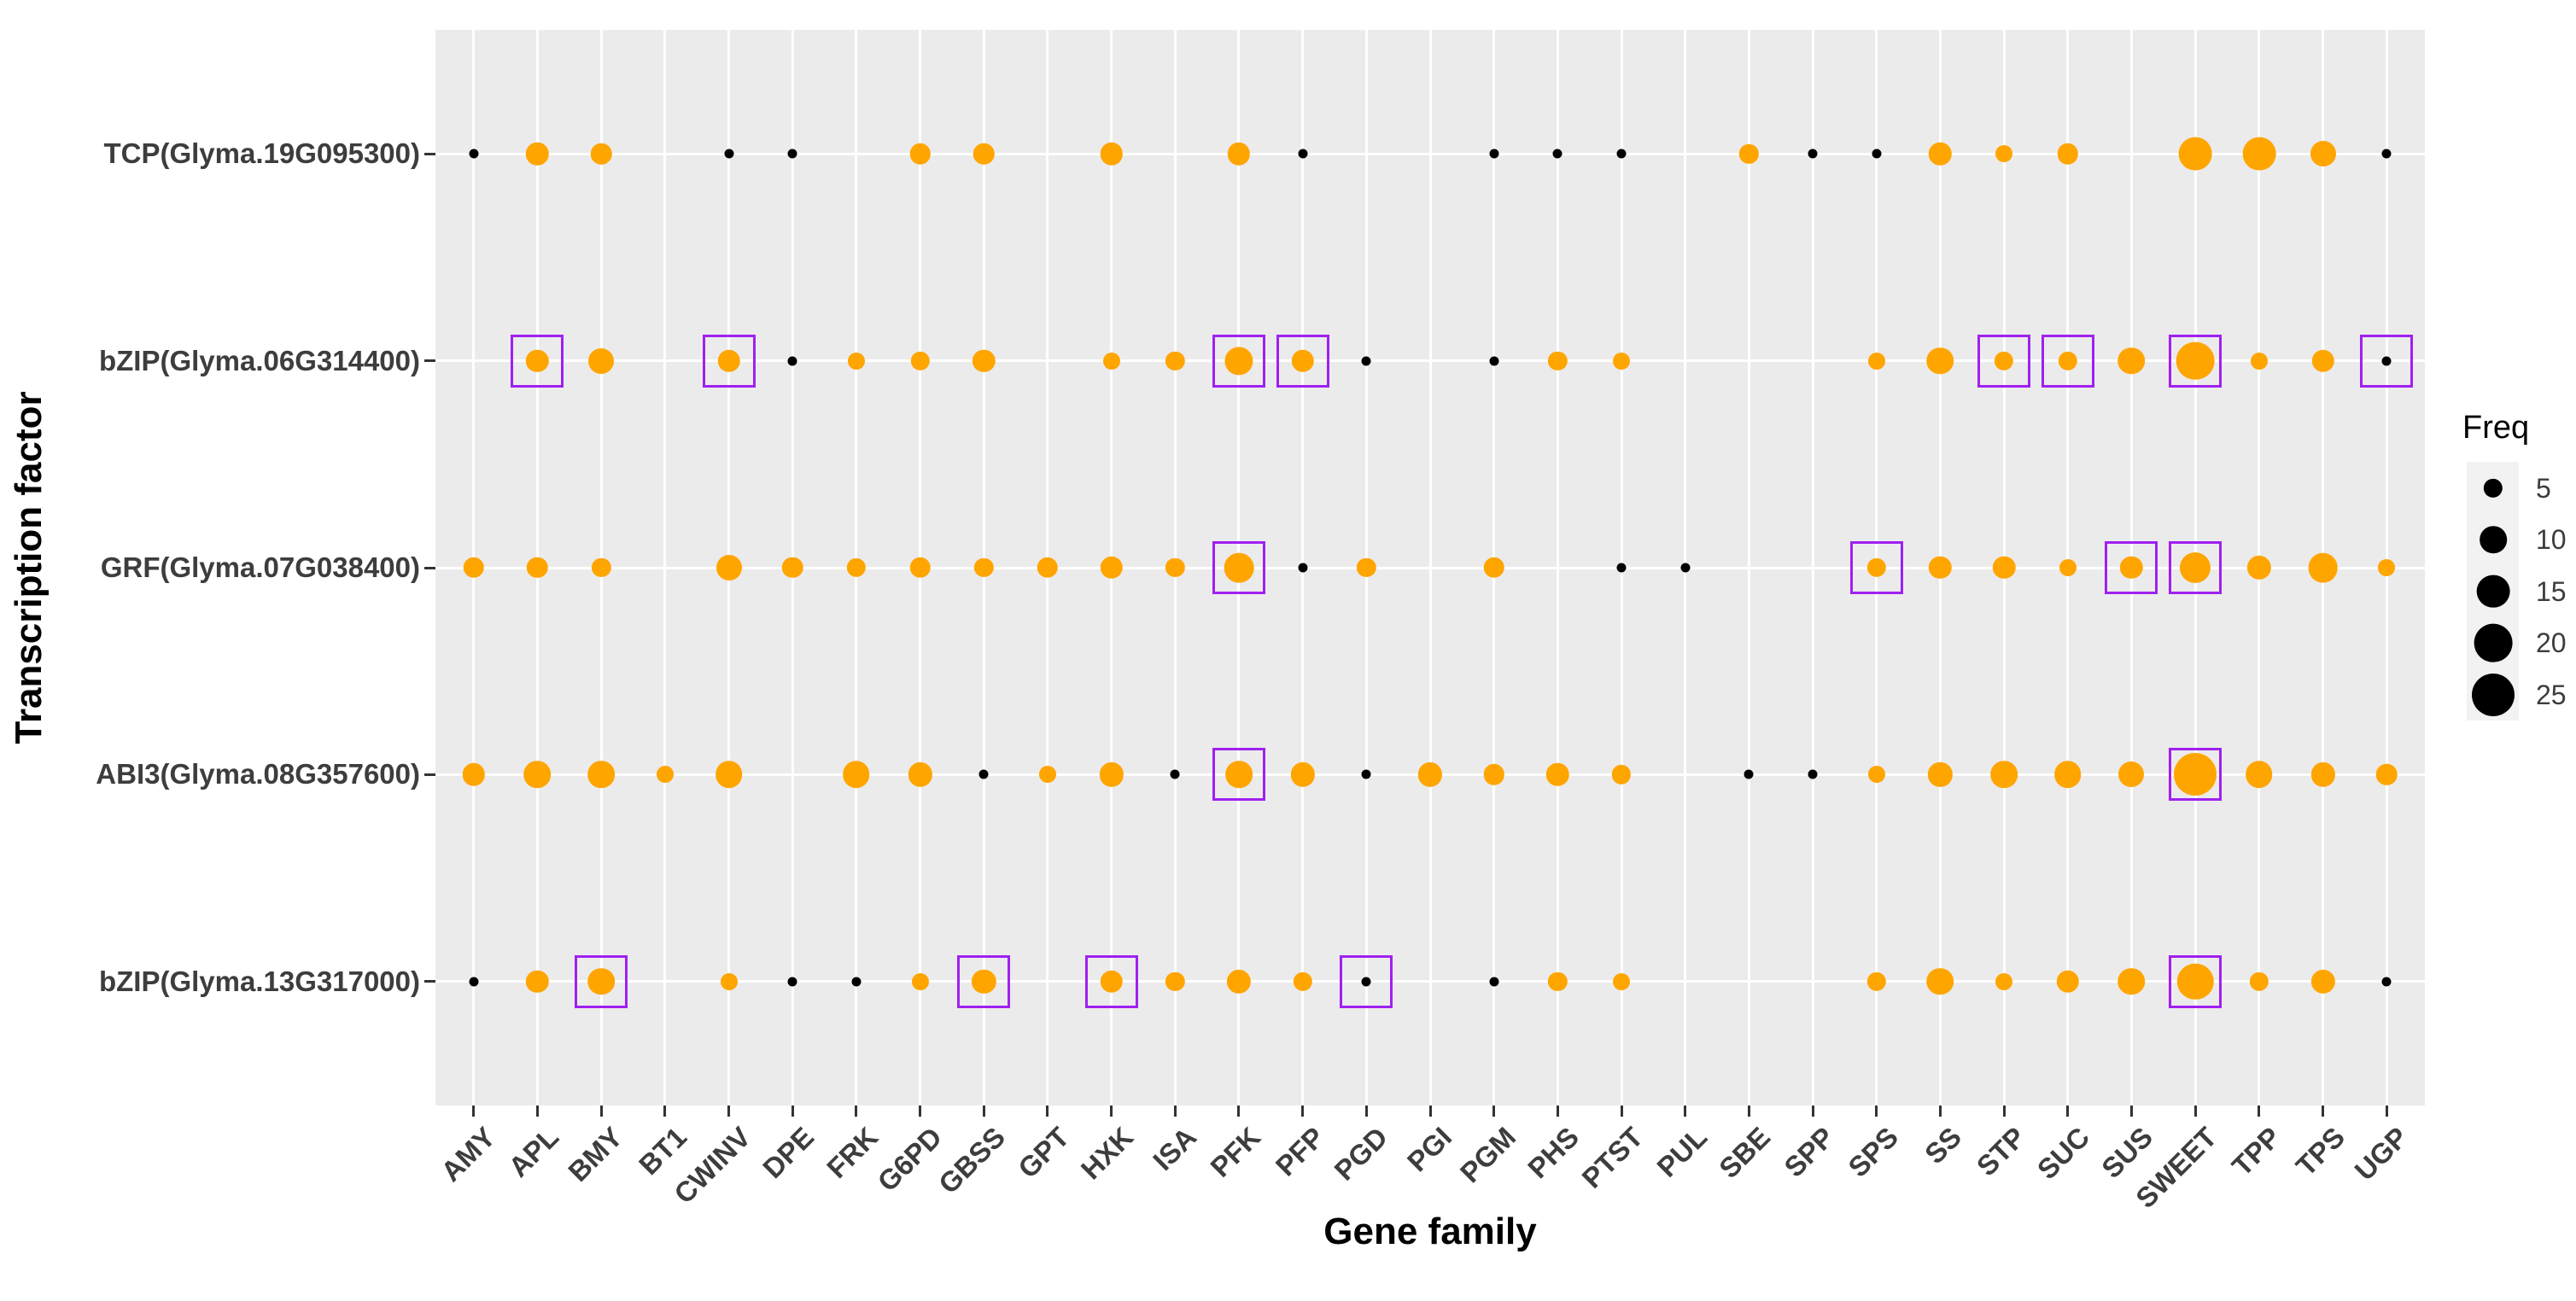  Describe the element at coordinates (2543, 488) in the screenshot. I see `legend-size-label: 5` at that location.